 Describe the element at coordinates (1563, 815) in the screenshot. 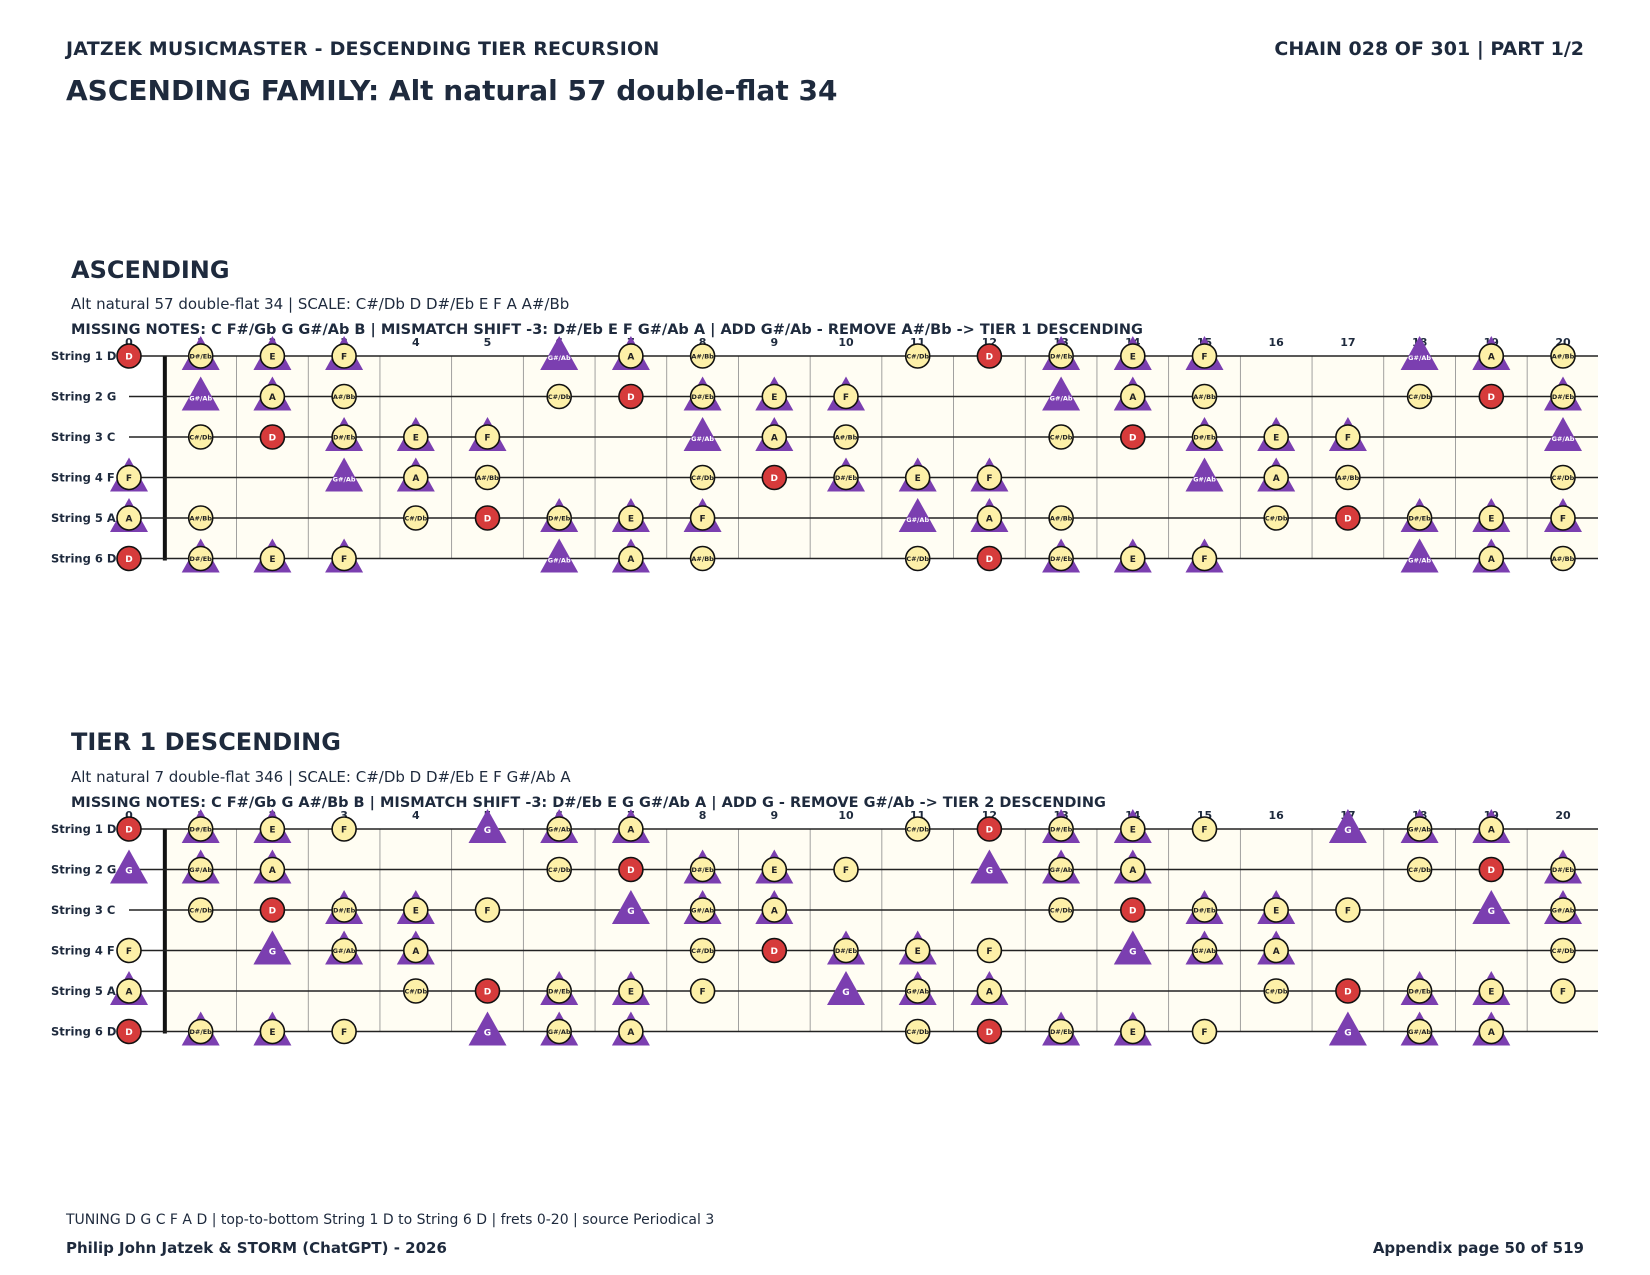

I see `fret-number: 20` at that location.